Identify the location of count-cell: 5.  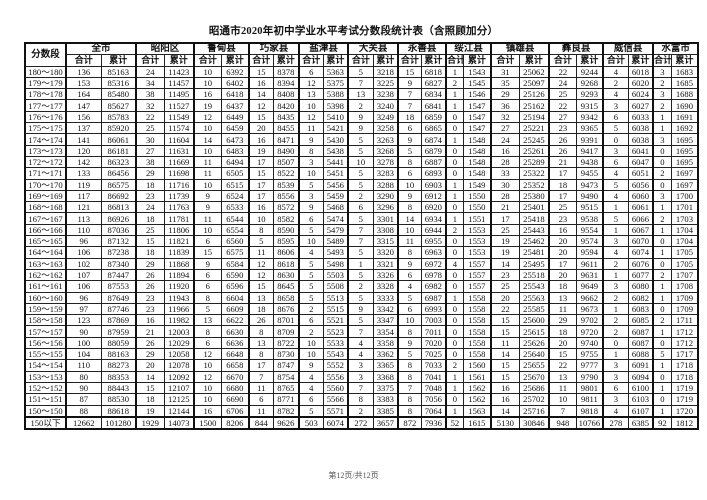
(360, 252).